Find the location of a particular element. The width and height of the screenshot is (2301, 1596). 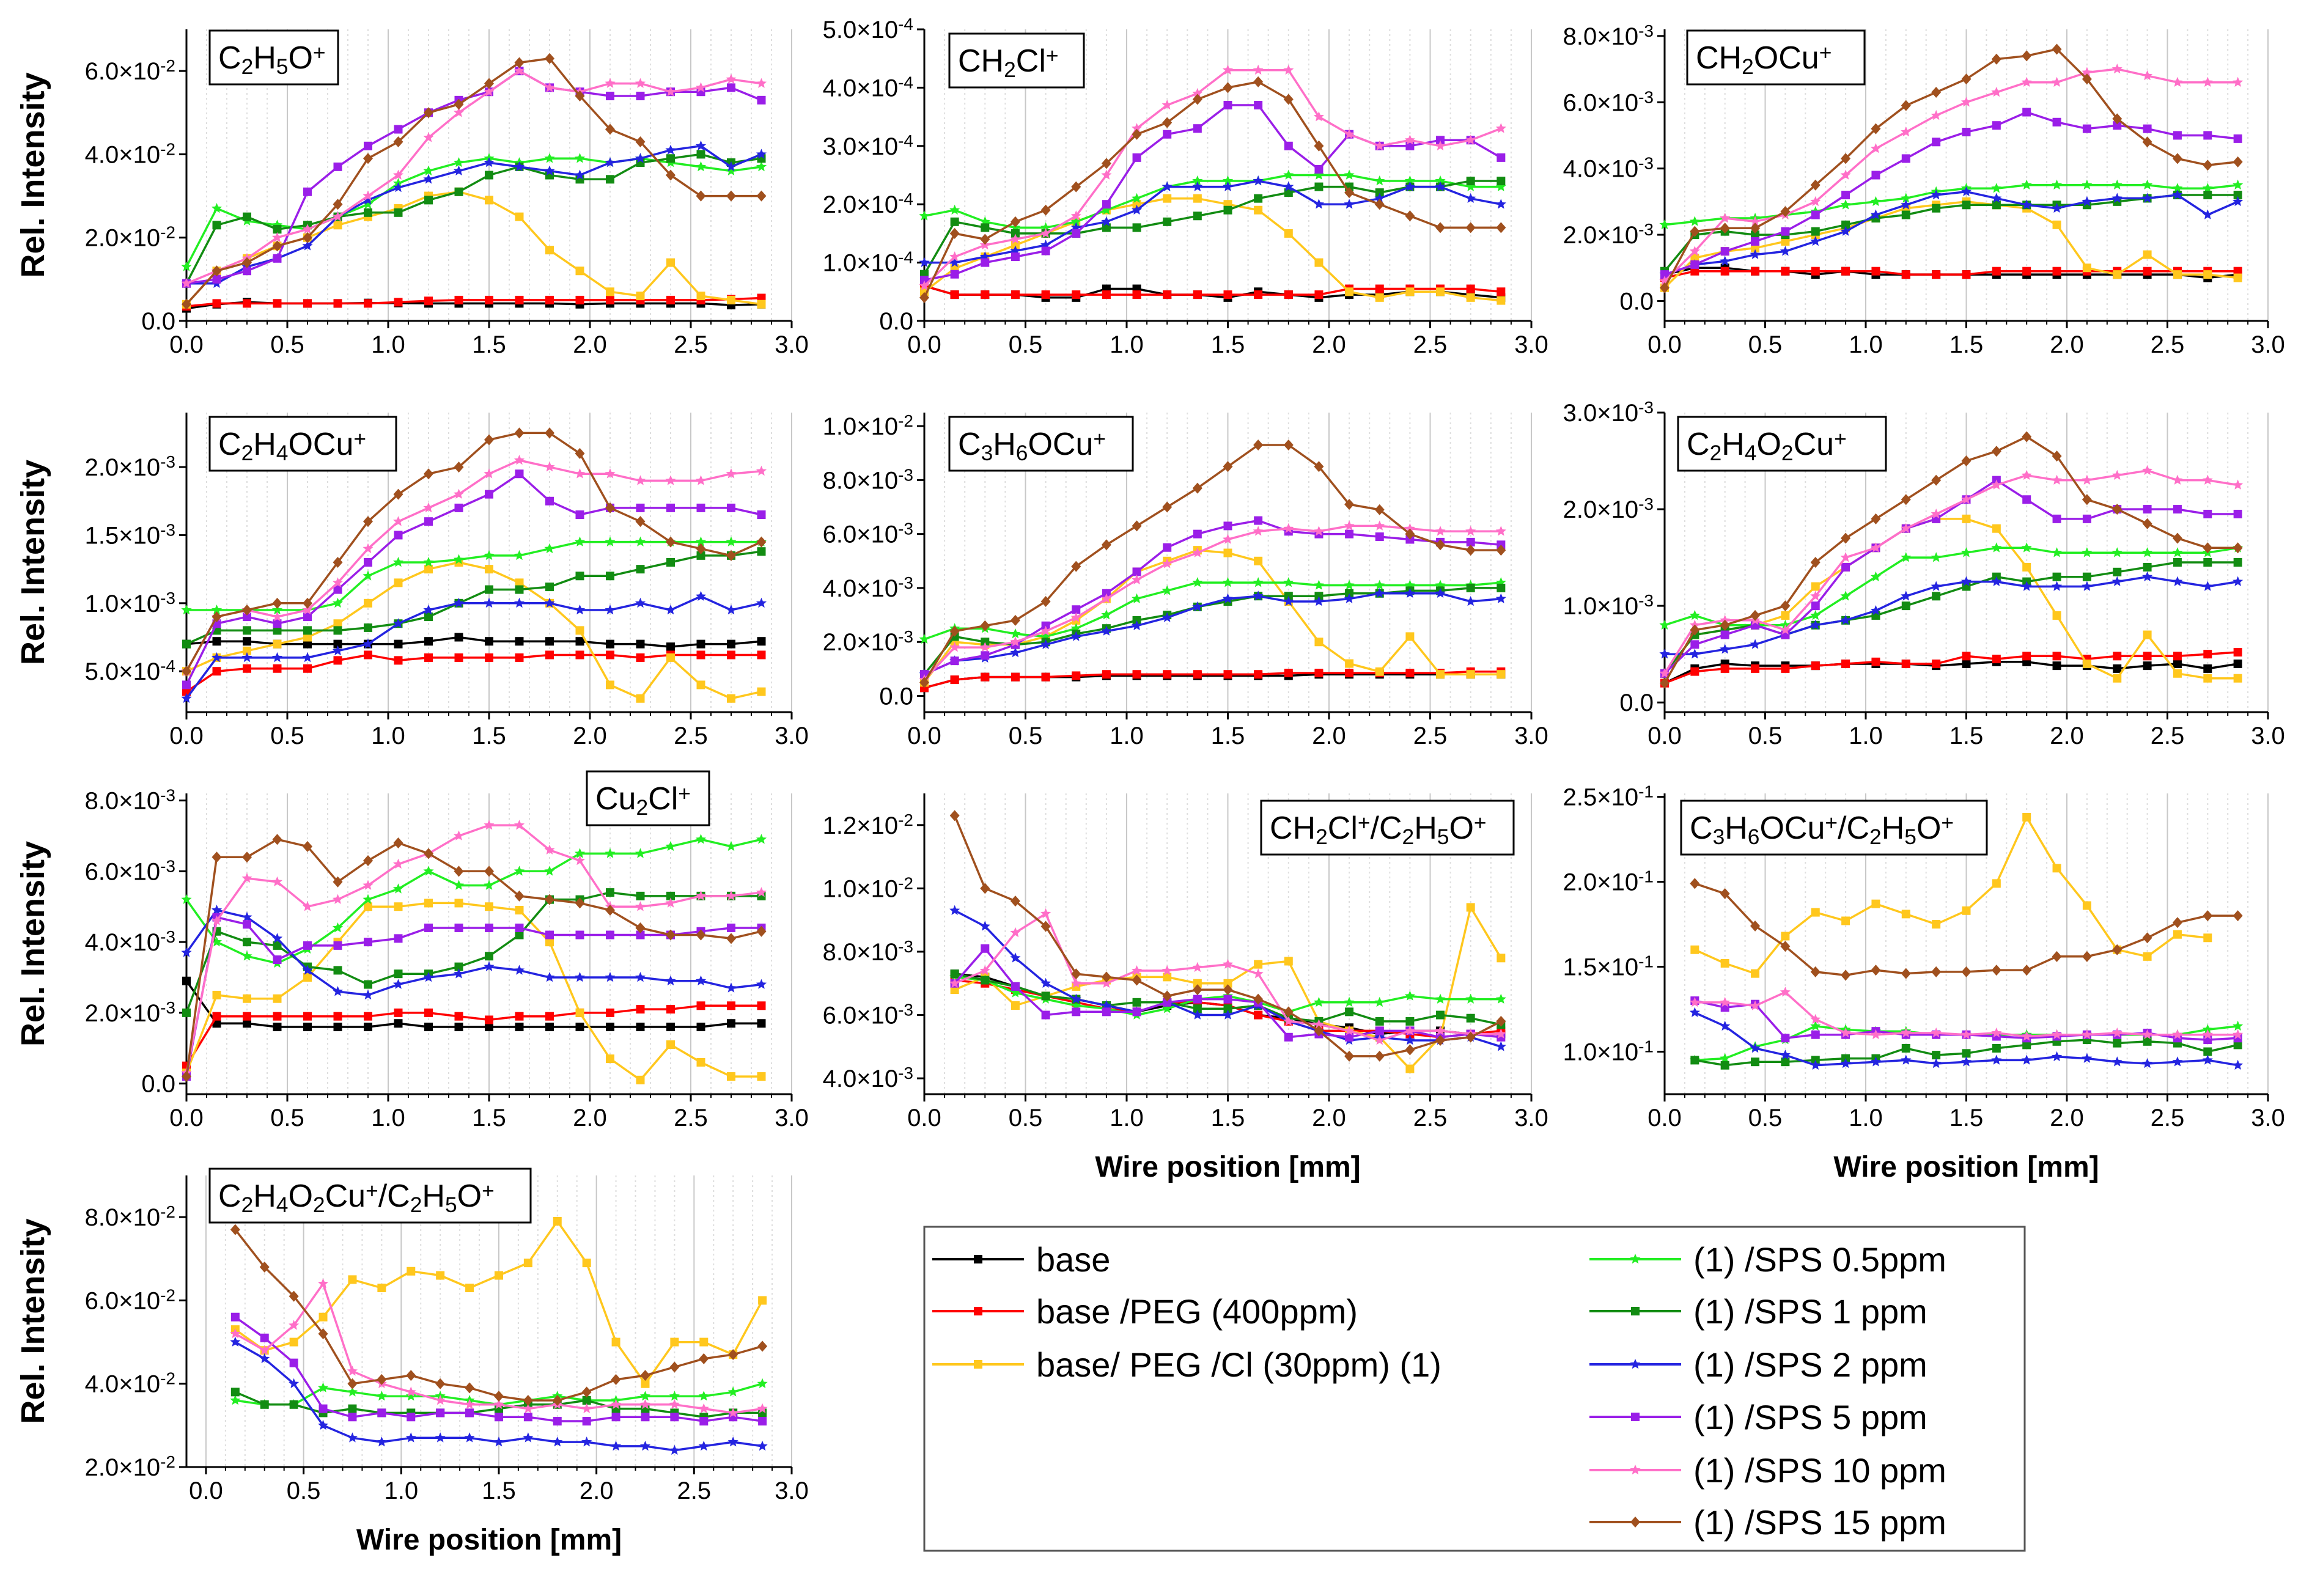

x-tick-label: 3.0 is located at coordinates (792, 1490).